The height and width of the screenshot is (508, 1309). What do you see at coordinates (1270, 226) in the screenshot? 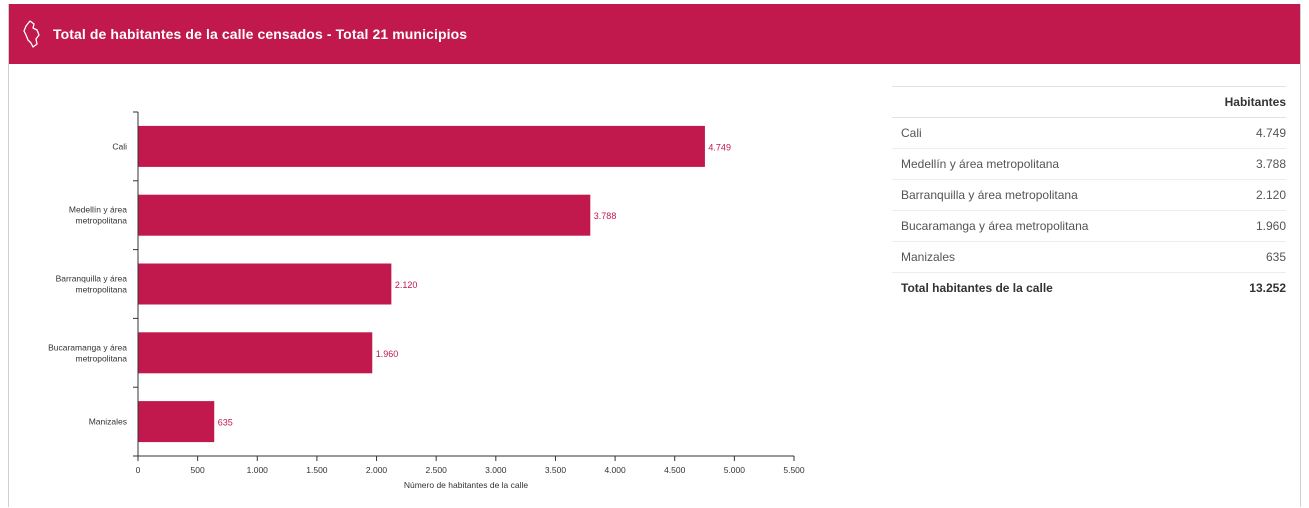
I see `table-row-value: 1.960` at bounding box center [1270, 226].